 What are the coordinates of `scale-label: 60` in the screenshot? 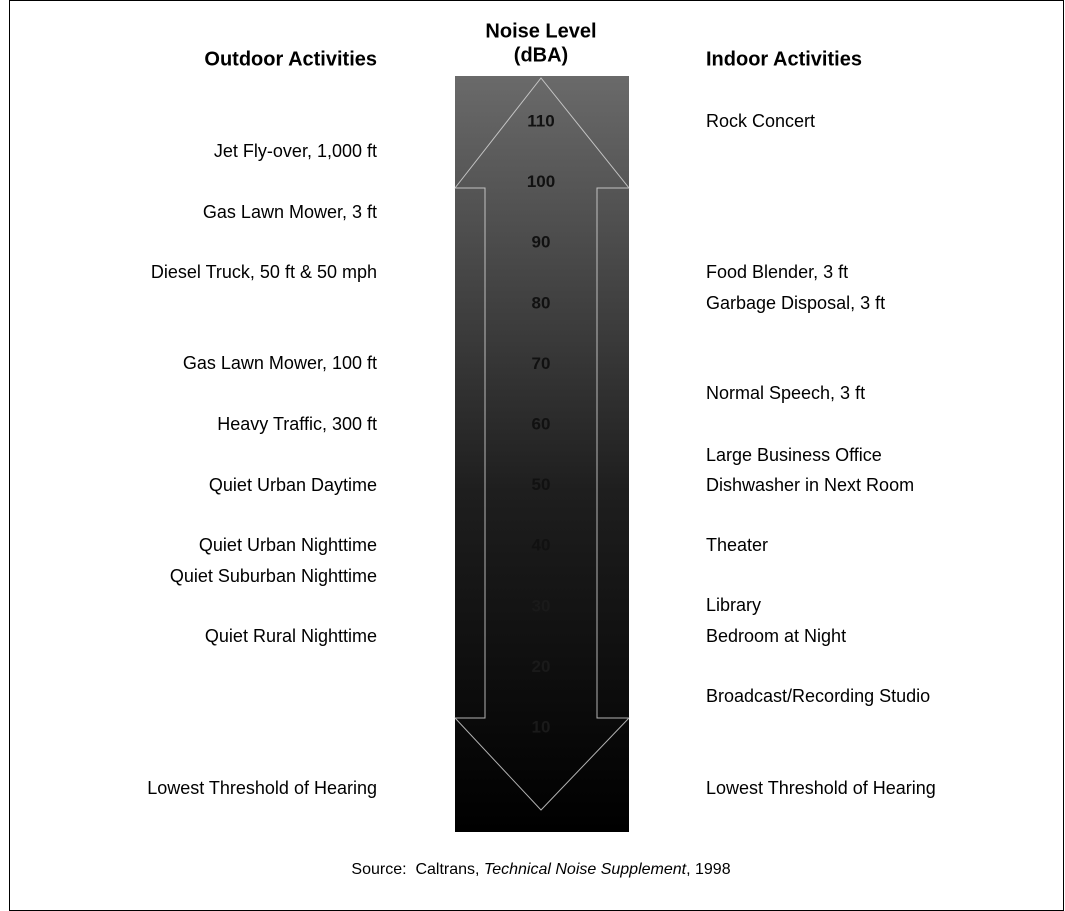 It's located at (541, 423).